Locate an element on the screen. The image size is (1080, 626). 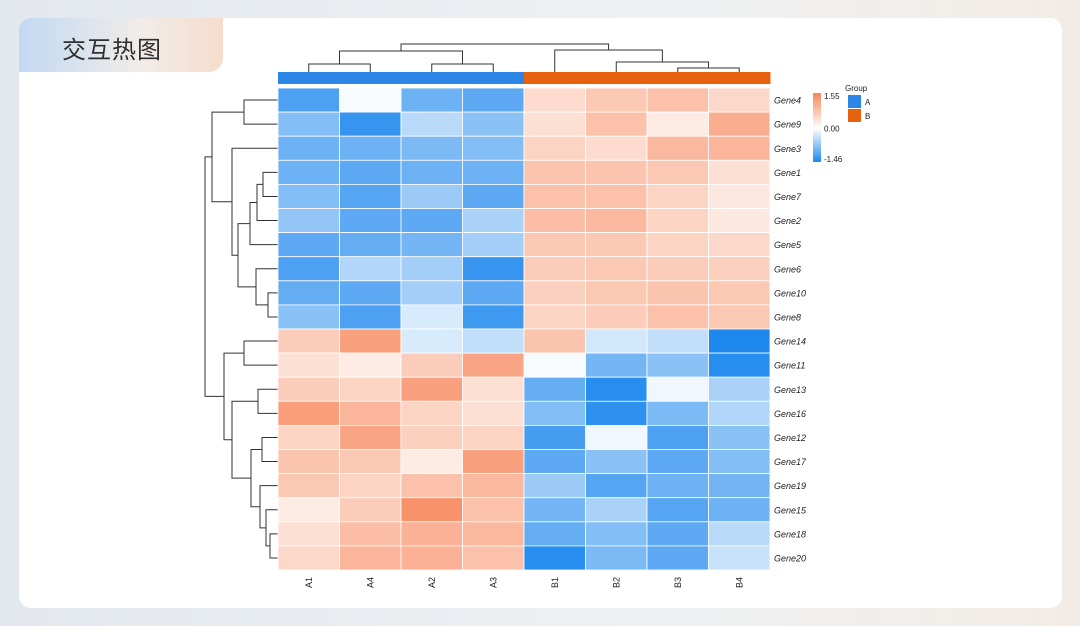
column-label: B3 is located at coordinates (678, 582).